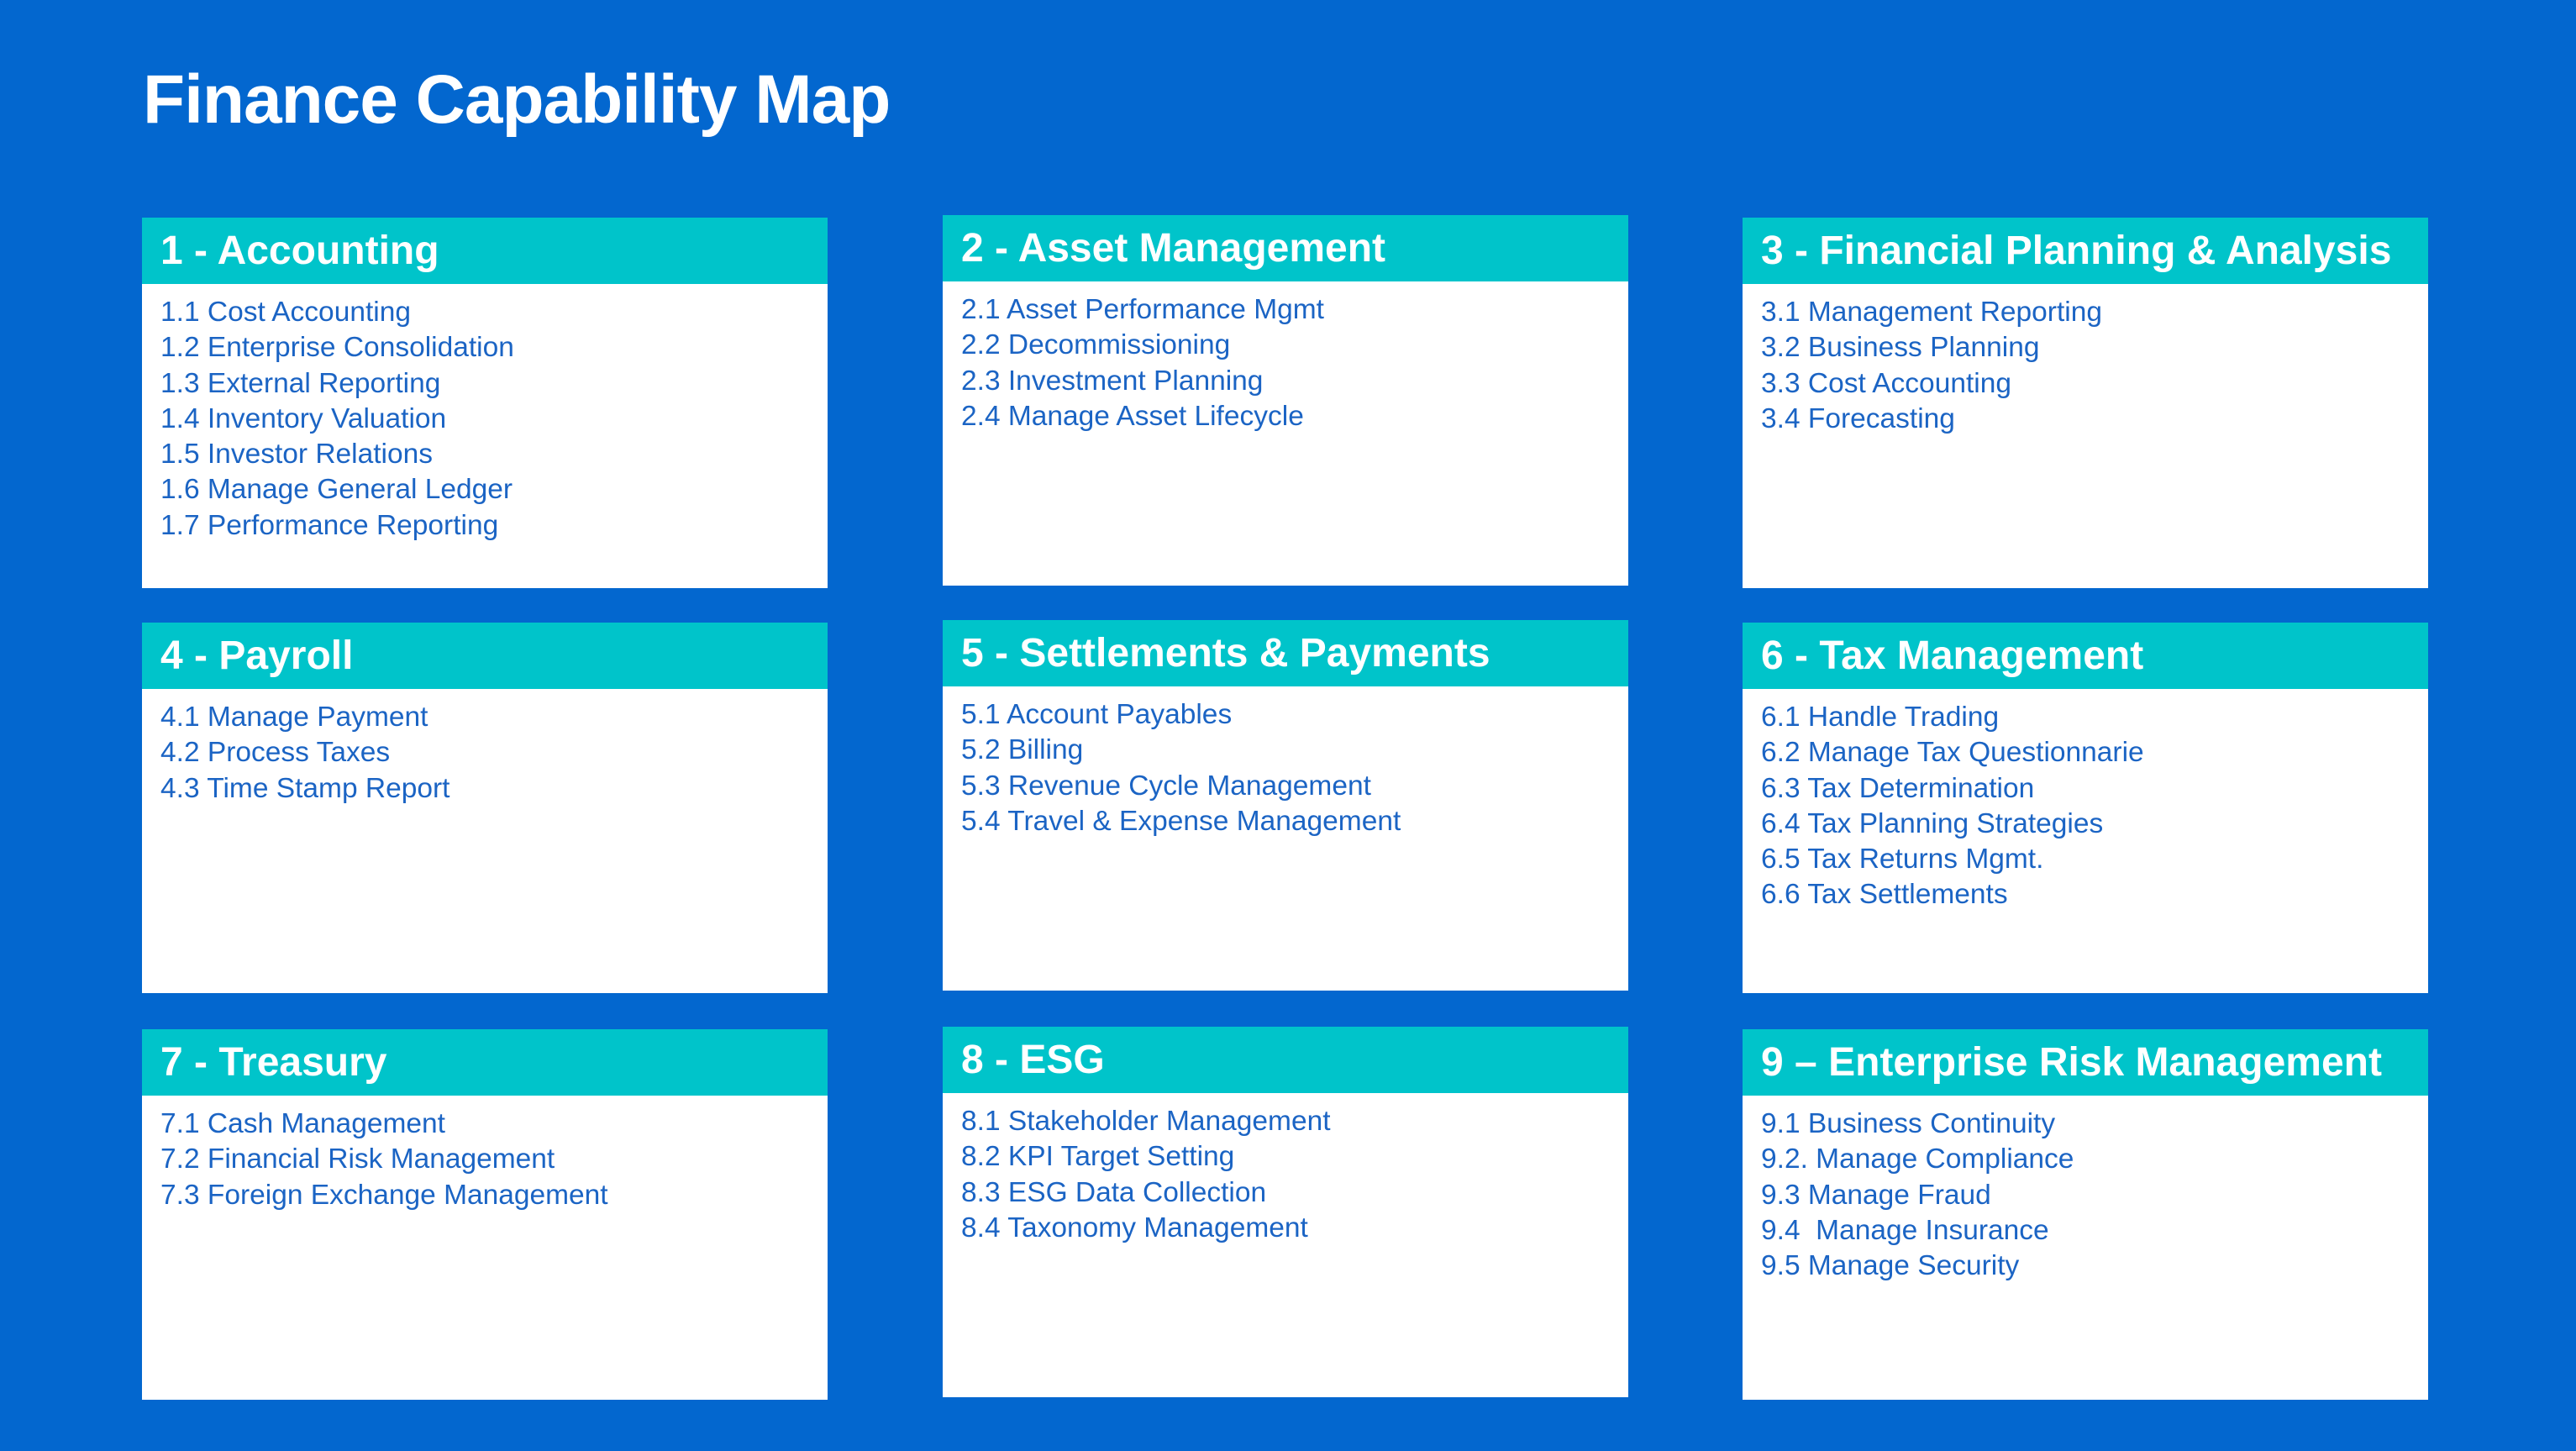 The image size is (2576, 1451). Describe the element at coordinates (1285, 248) in the screenshot. I see `card-header: 2 - Asset Management` at that location.